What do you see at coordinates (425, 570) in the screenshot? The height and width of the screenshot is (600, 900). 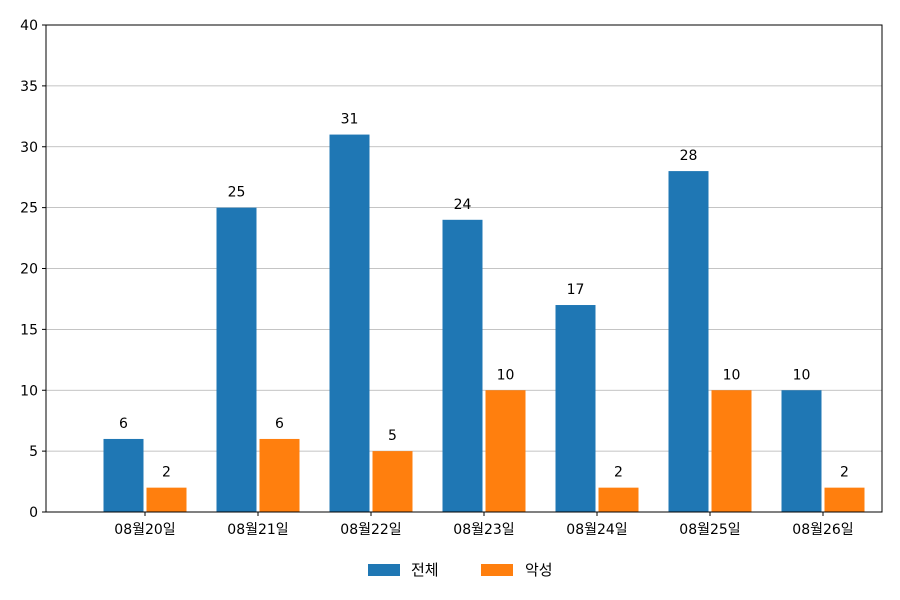 I see `legend-label: 전체` at bounding box center [425, 570].